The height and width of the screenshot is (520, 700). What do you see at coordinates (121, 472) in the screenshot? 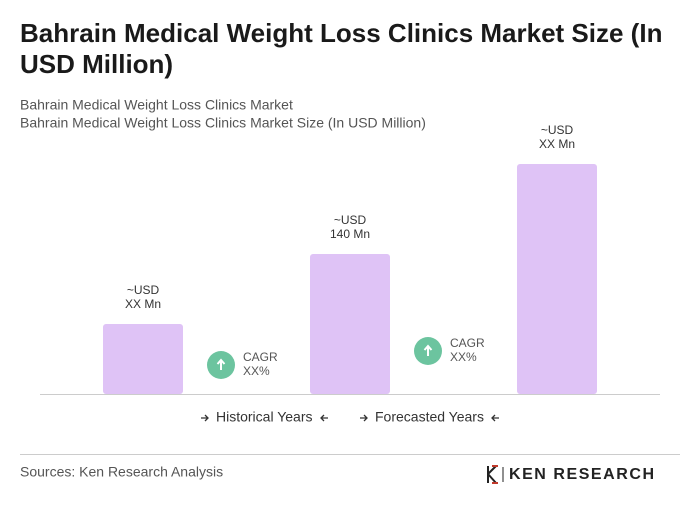
I see `source: Sources: Ken Research Analysis` at bounding box center [121, 472].